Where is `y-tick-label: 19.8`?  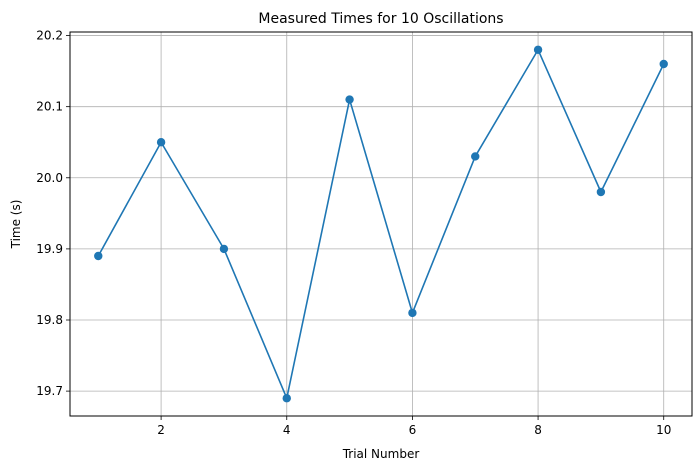
y-tick-label: 19.8 is located at coordinates (49, 320).